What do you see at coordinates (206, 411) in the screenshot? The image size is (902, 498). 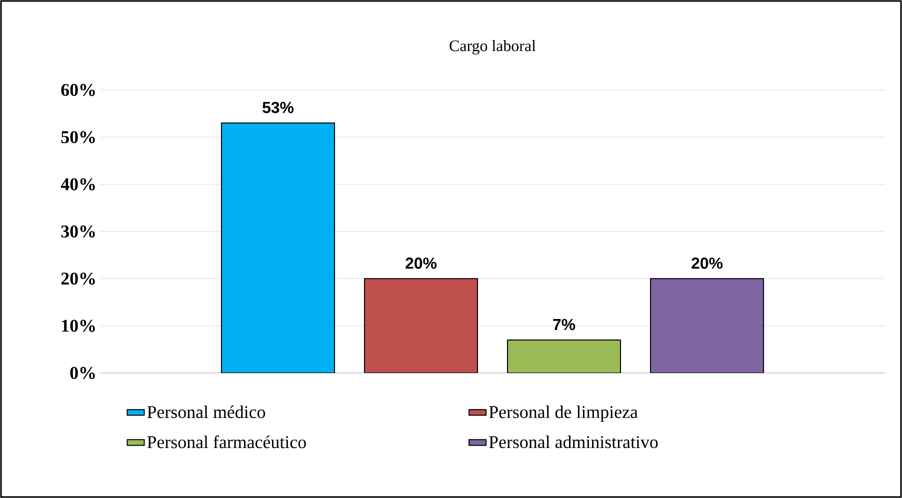 I see `legend-label: Personal médico` at bounding box center [206, 411].